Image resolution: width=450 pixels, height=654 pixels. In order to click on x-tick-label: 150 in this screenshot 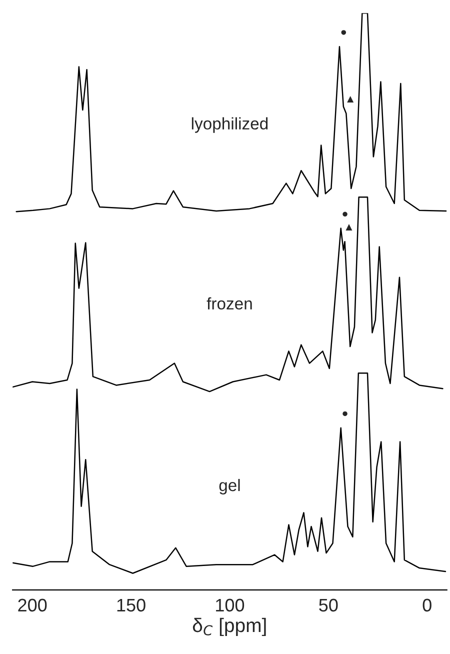, I will do `click(131, 605)`.